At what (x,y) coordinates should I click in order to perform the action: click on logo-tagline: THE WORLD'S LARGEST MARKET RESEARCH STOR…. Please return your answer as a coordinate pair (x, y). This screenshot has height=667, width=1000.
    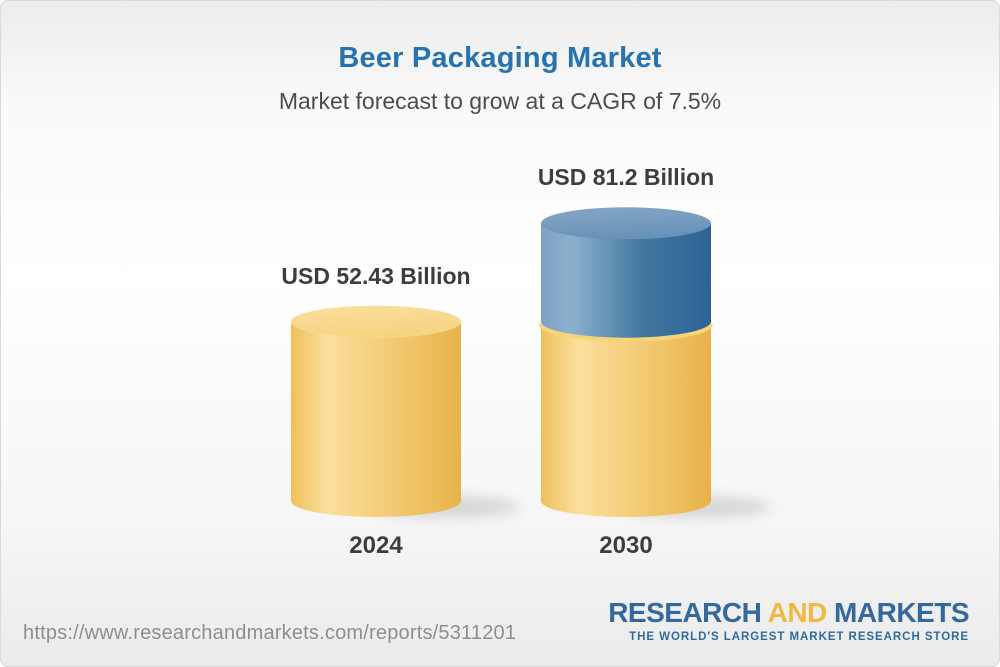
    Looking at the image, I should click on (799, 637).